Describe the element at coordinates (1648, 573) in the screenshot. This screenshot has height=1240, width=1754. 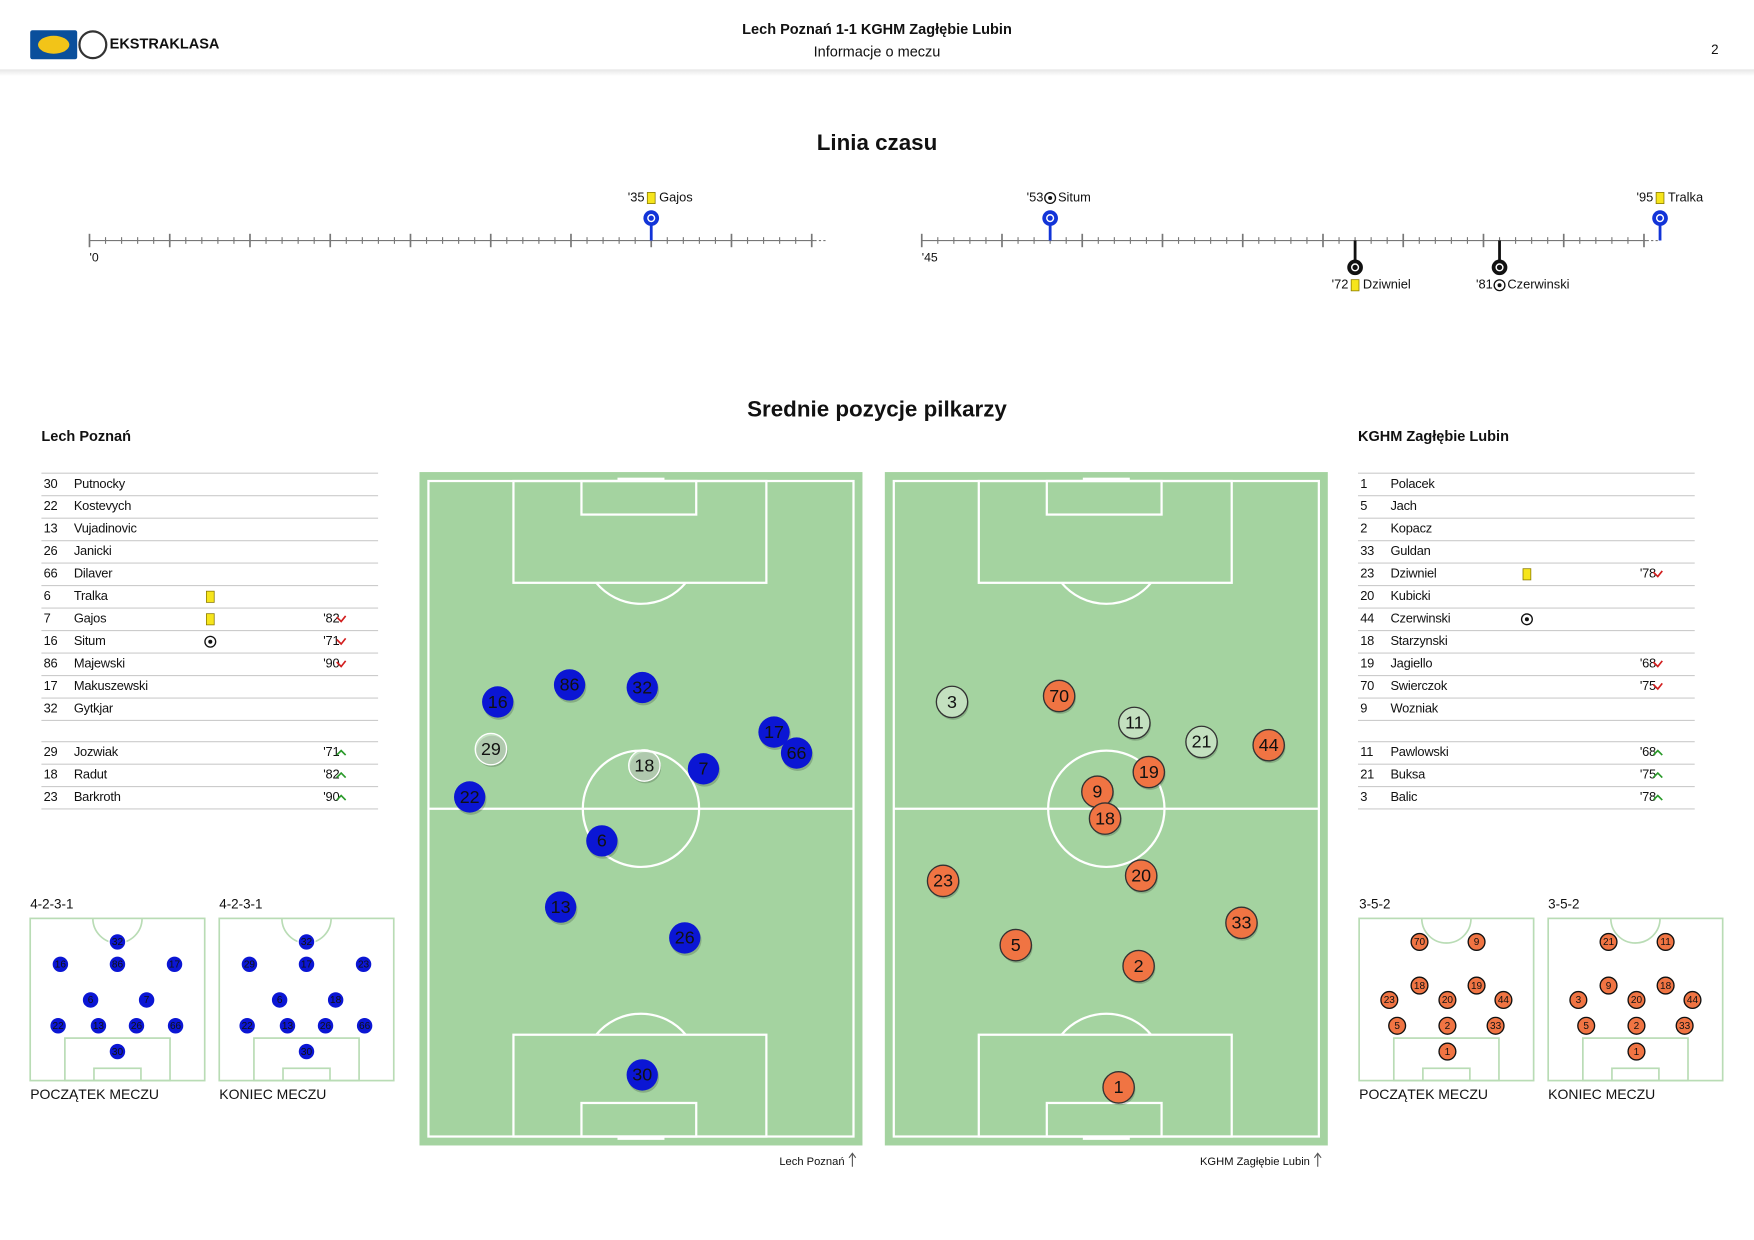
I see `sub-minute: '78` at that location.